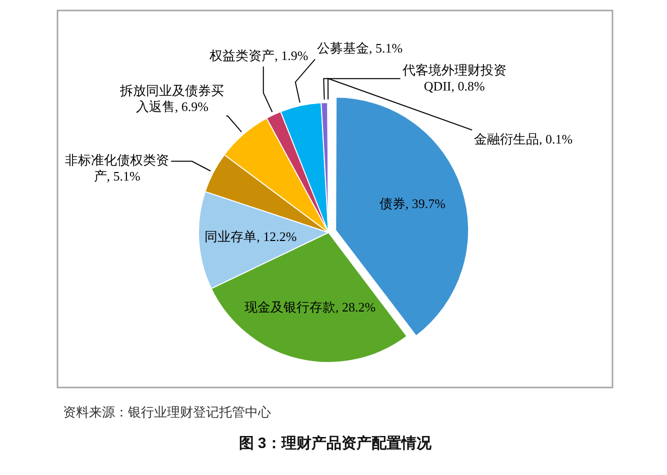 The image size is (667, 475). I want to click on text: 资料来源：银行业理财登记托管中心, so click(167, 412).